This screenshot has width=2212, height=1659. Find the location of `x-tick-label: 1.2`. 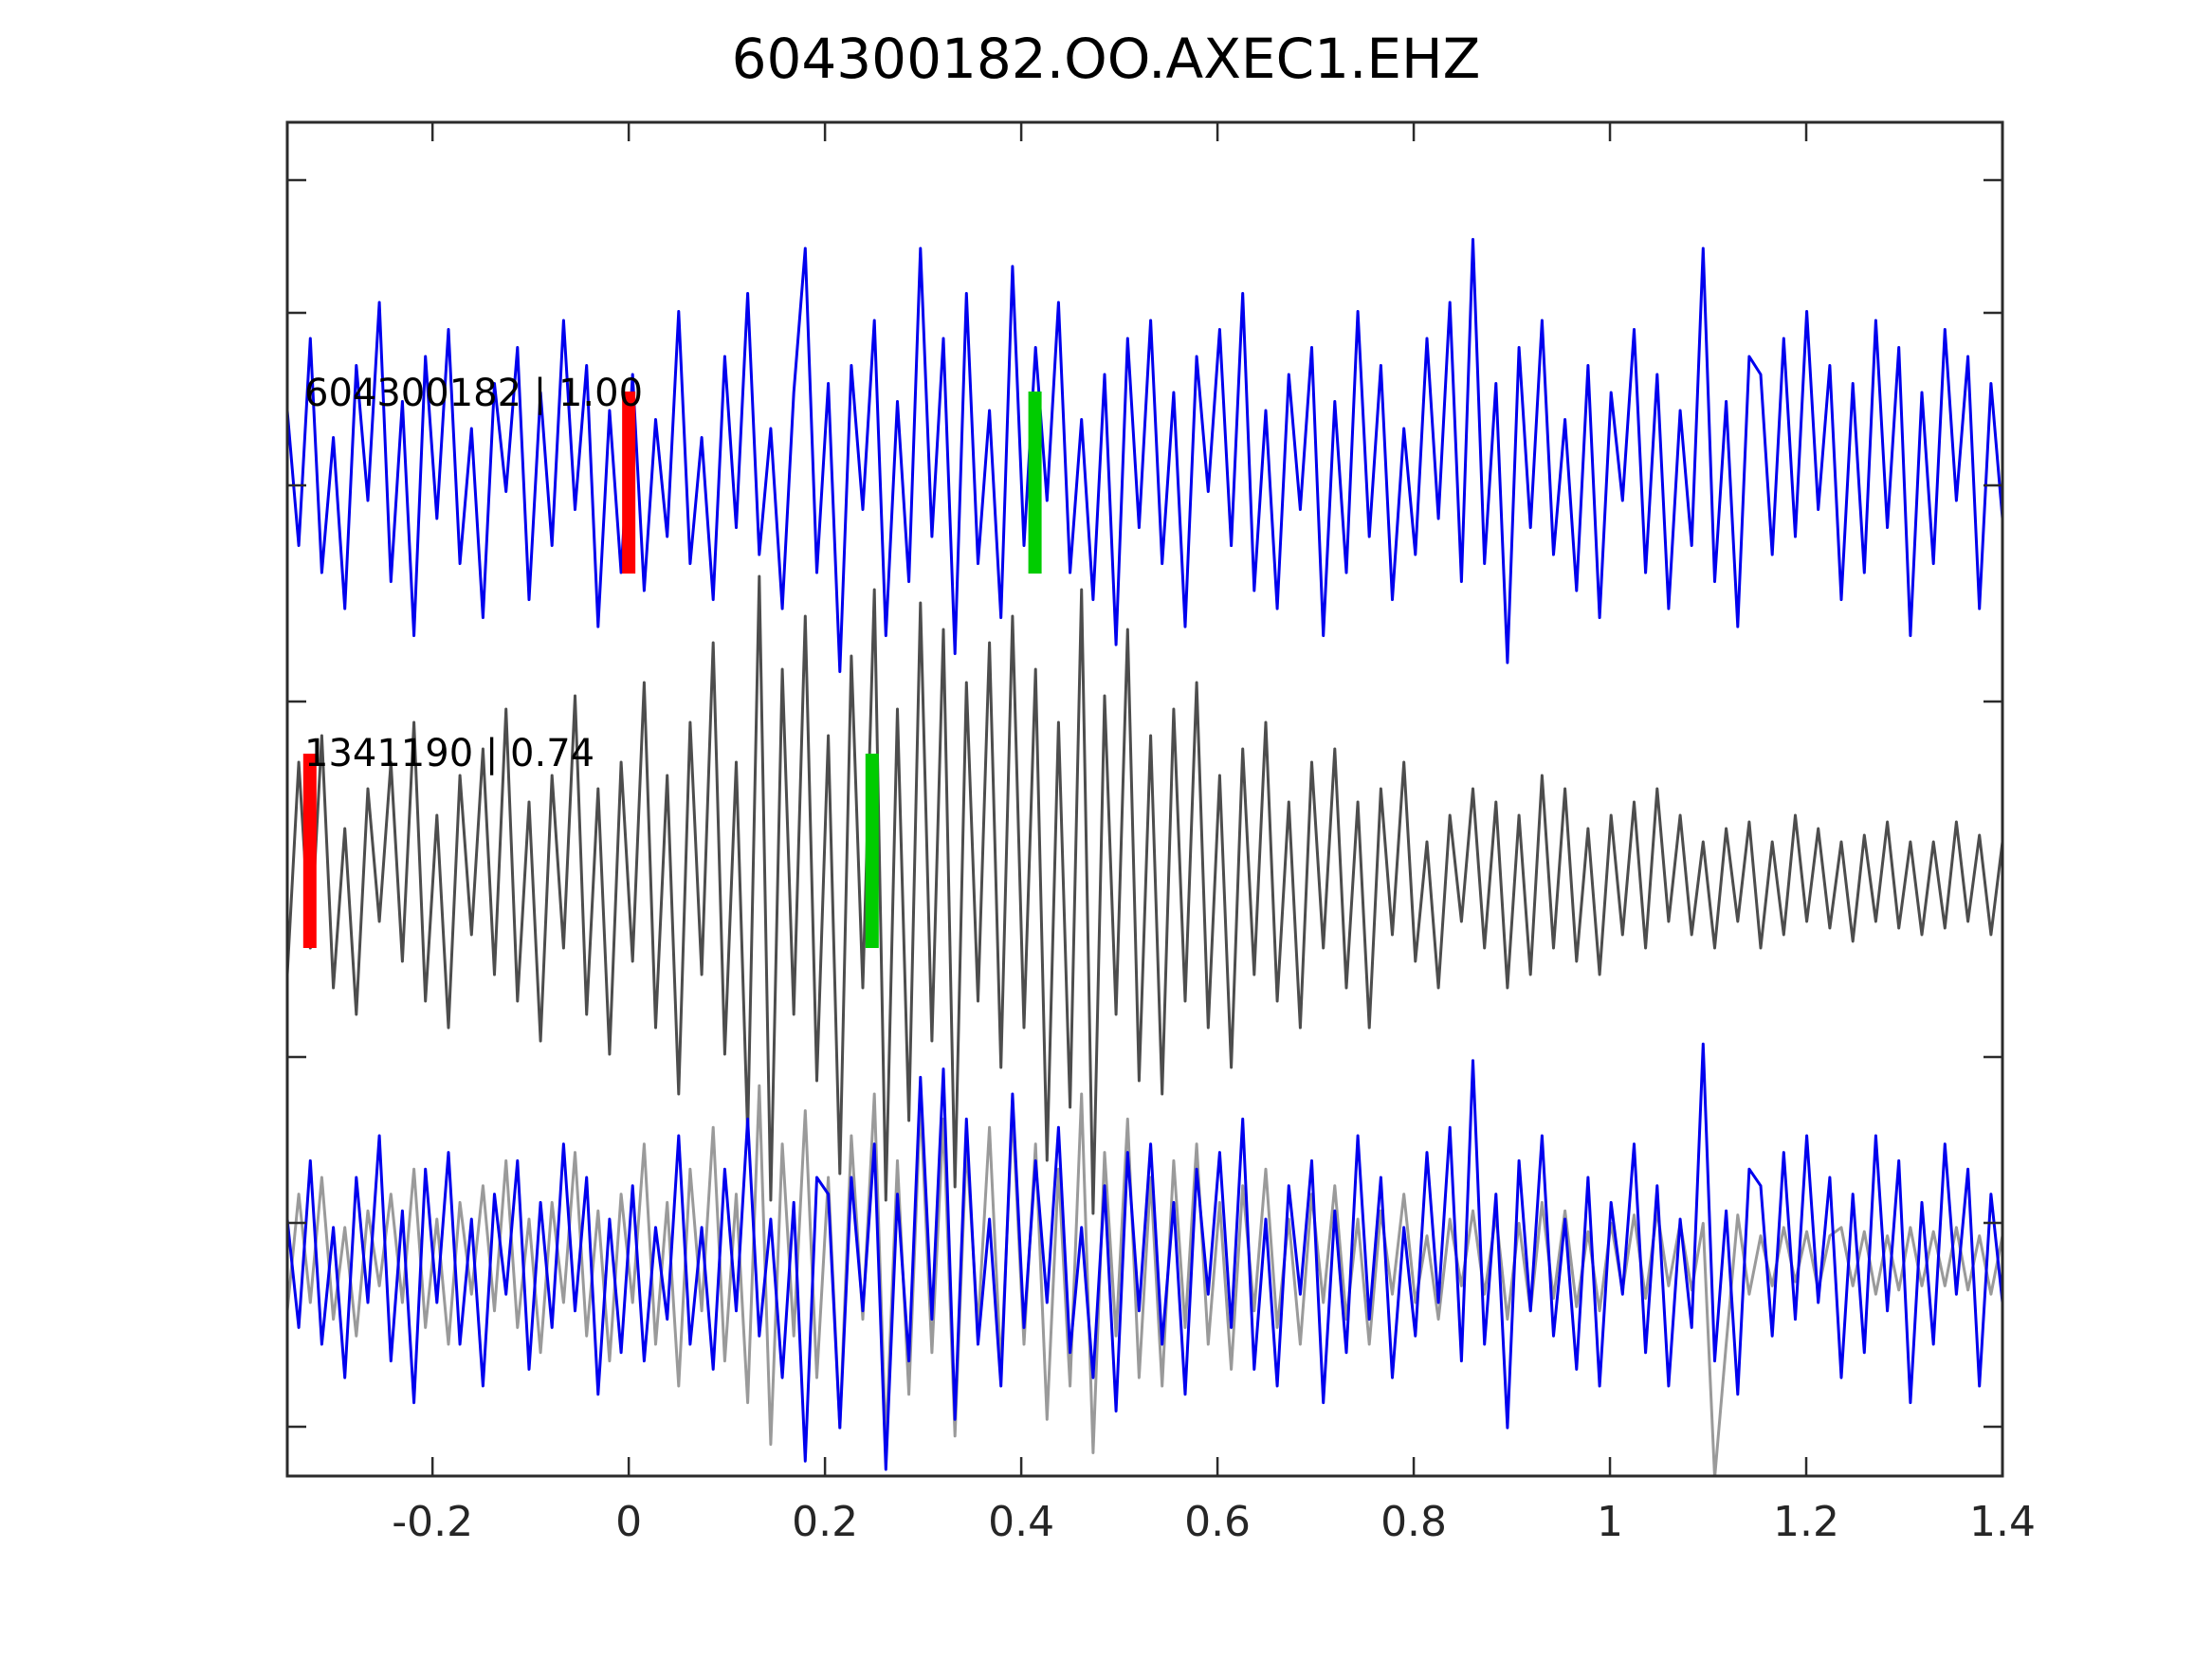

x-tick-label: 1.2 is located at coordinates (1806, 1522).